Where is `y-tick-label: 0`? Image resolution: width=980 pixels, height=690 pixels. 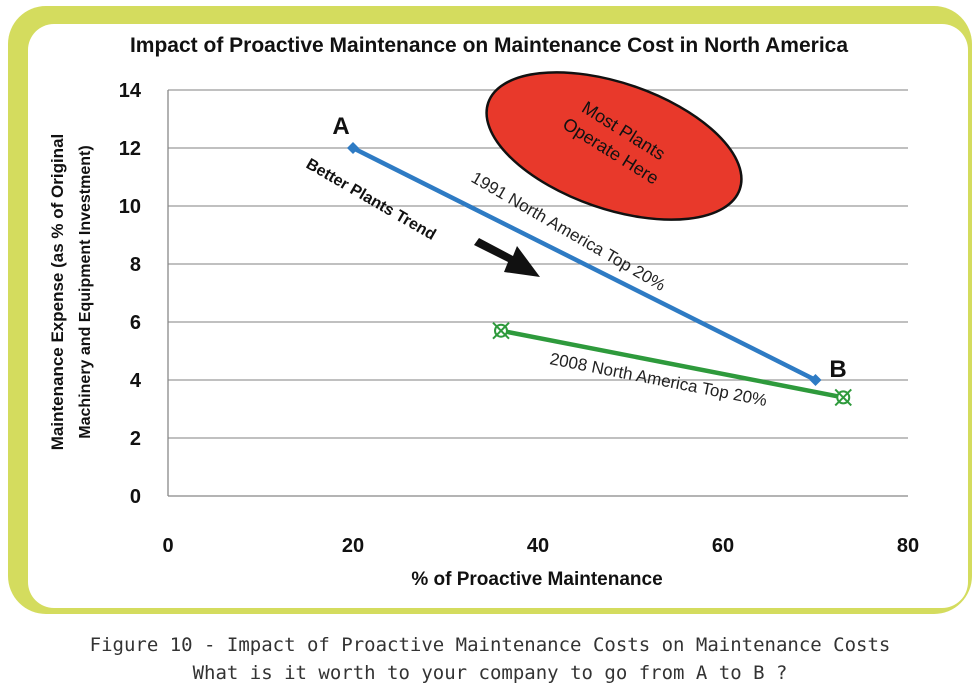
y-tick-label: 0 is located at coordinates (135, 497).